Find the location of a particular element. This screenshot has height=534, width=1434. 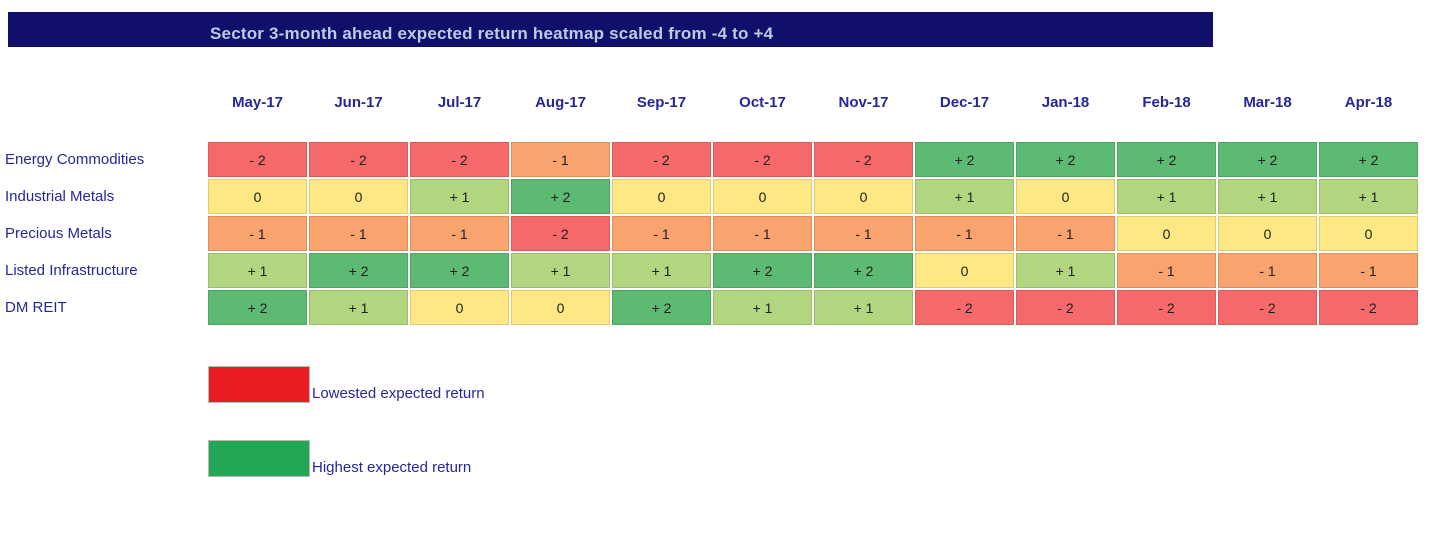

column-header: Feb-18 is located at coordinates (1166, 102).